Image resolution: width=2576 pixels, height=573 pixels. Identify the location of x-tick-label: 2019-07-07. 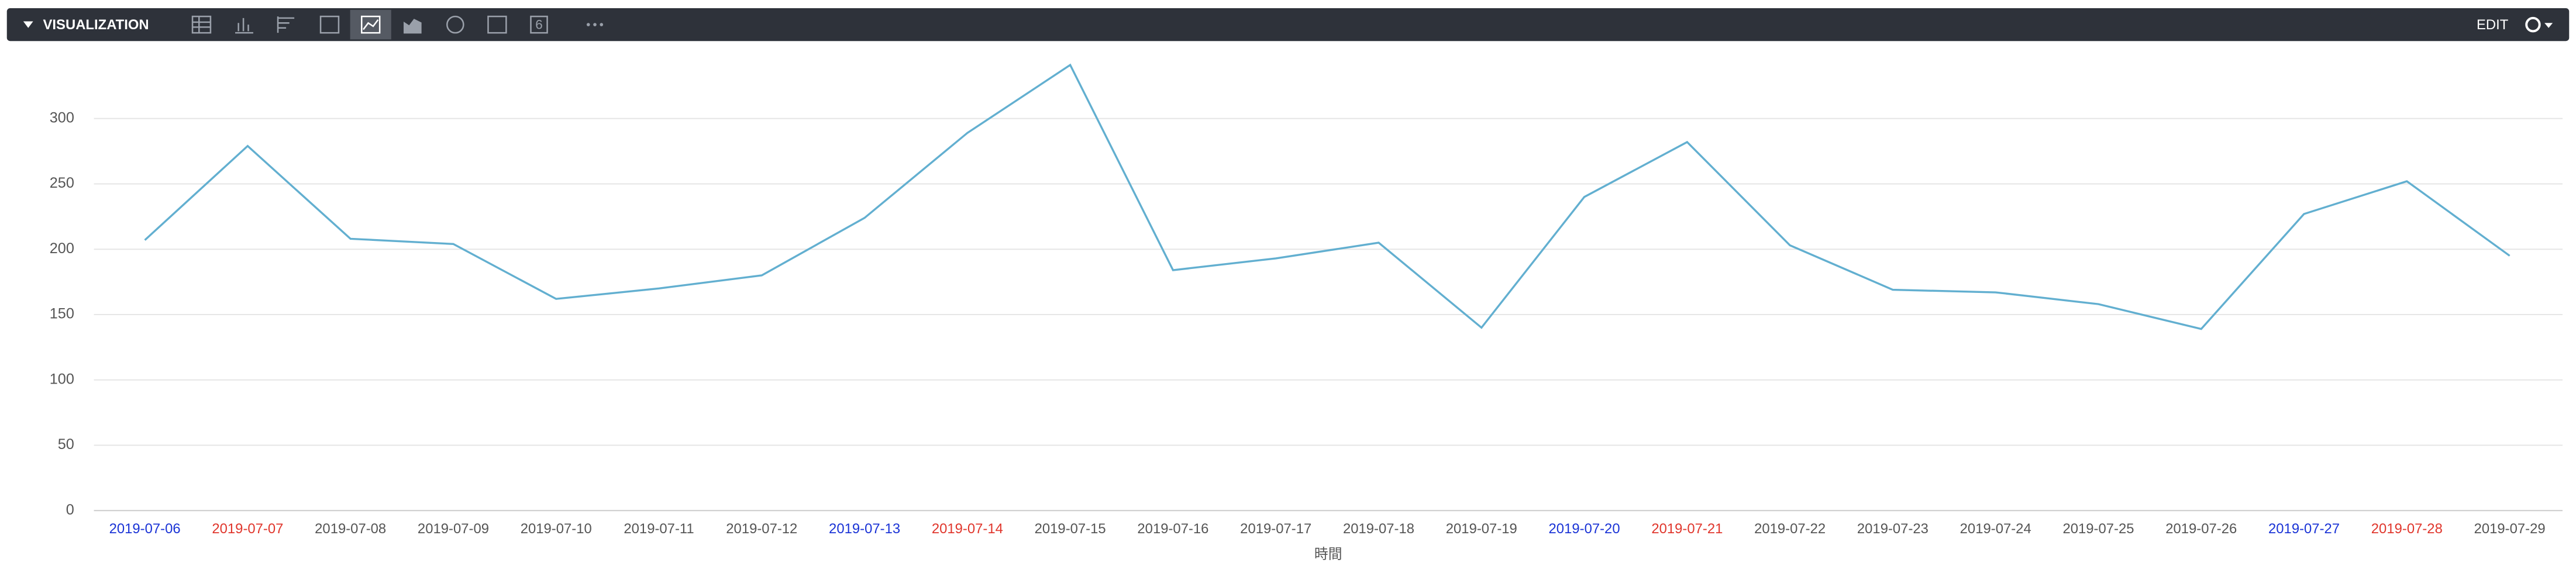
(247, 529).